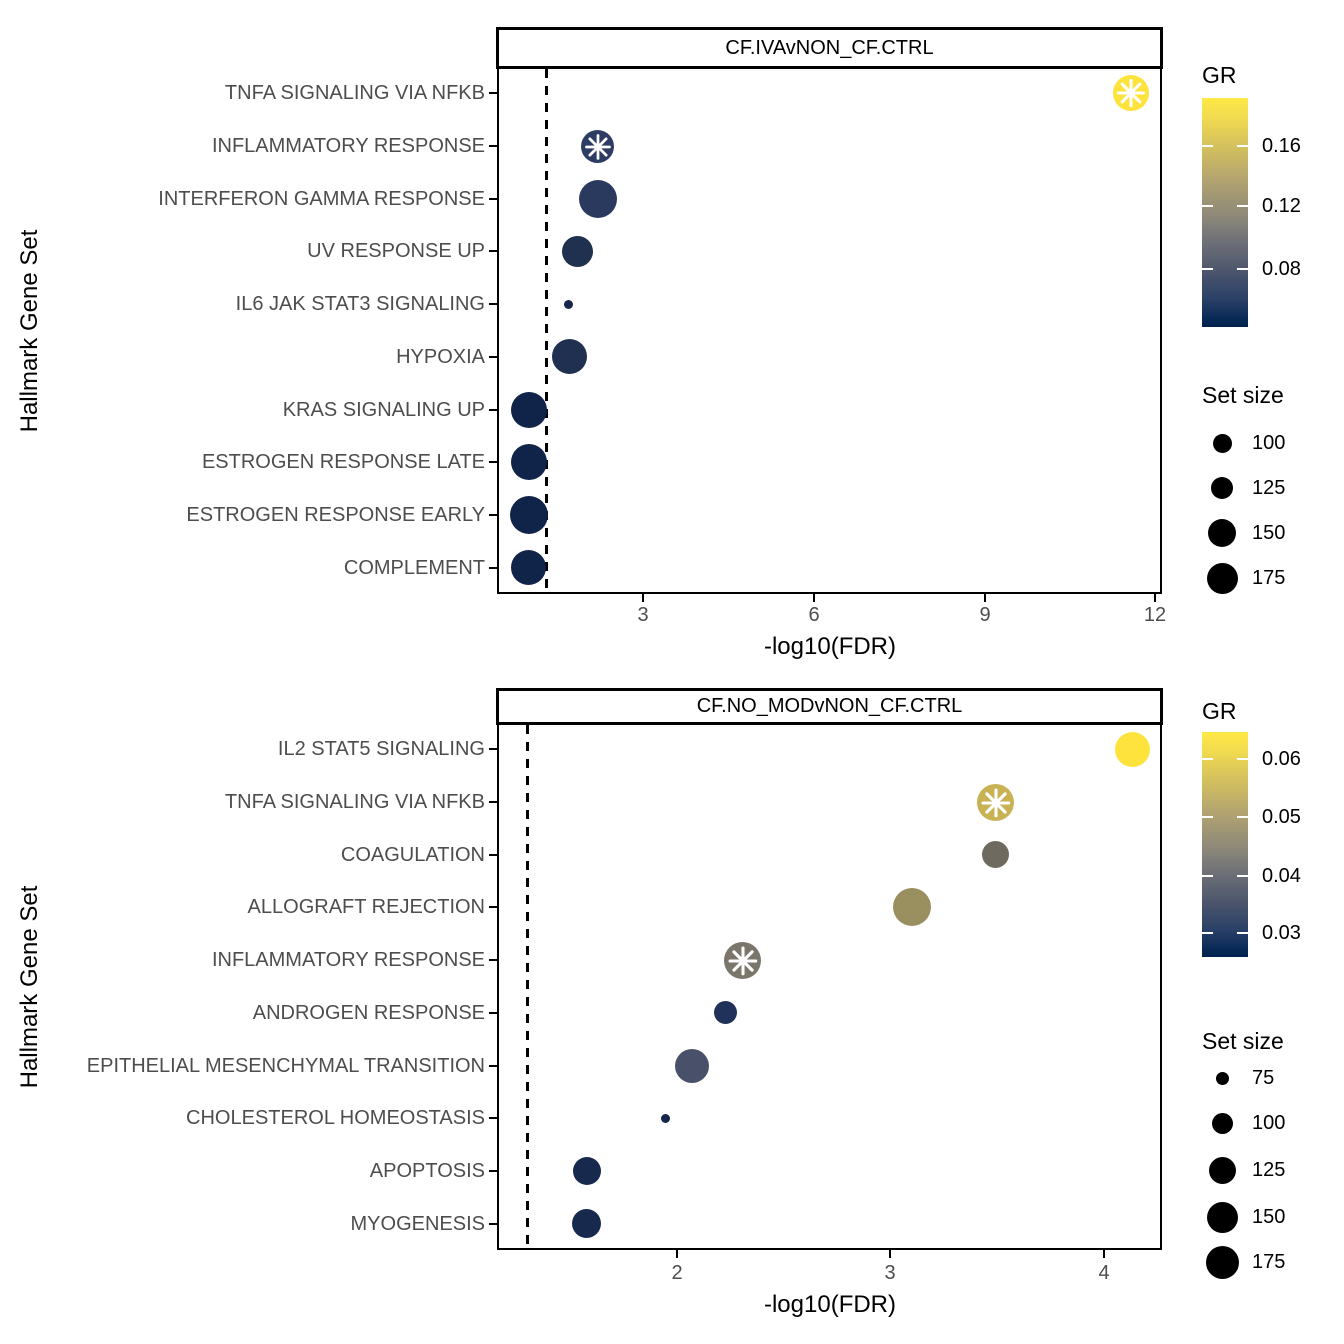 Image resolution: width=1344 pixels, height=1344 pixels. Describe the element at coordinates (1281, 206) in the screenshot. I see `gr-legend-label: 0.12` at that location.